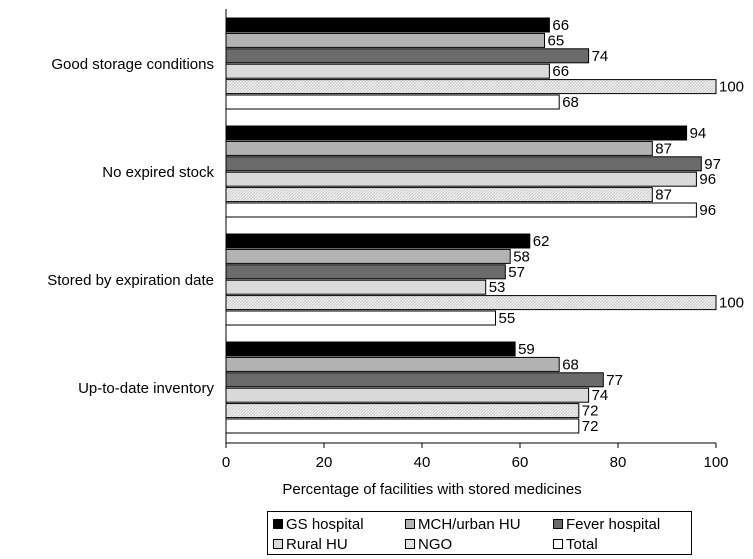  What do you see at coordinates (613, 524) in the screenshot?
I see `legend-label: Fever hospital` at bounding box center [613, 524].